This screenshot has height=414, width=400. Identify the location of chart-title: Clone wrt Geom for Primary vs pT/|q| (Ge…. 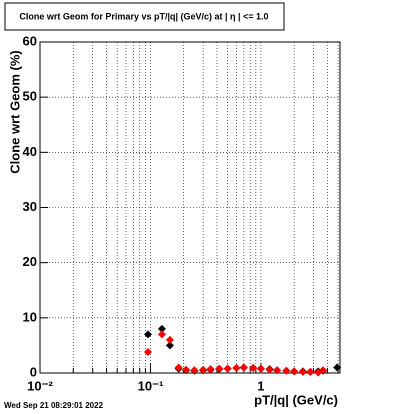
(143, 16).